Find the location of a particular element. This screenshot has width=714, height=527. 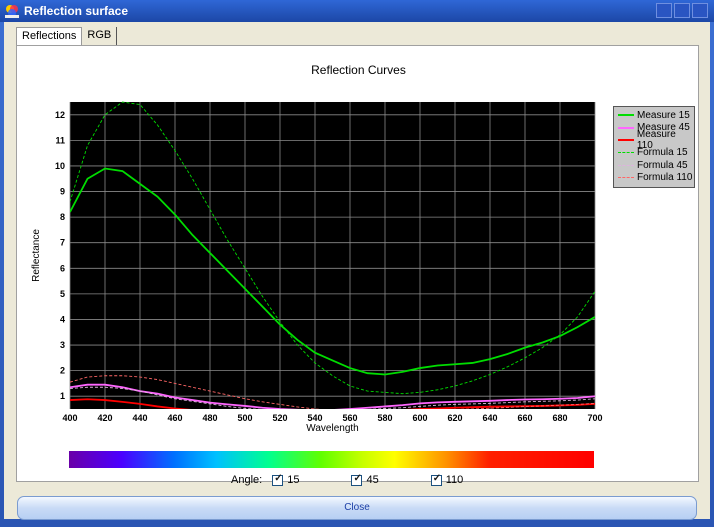

legend-label: Measure 45 is located at coordinates (663, 128).